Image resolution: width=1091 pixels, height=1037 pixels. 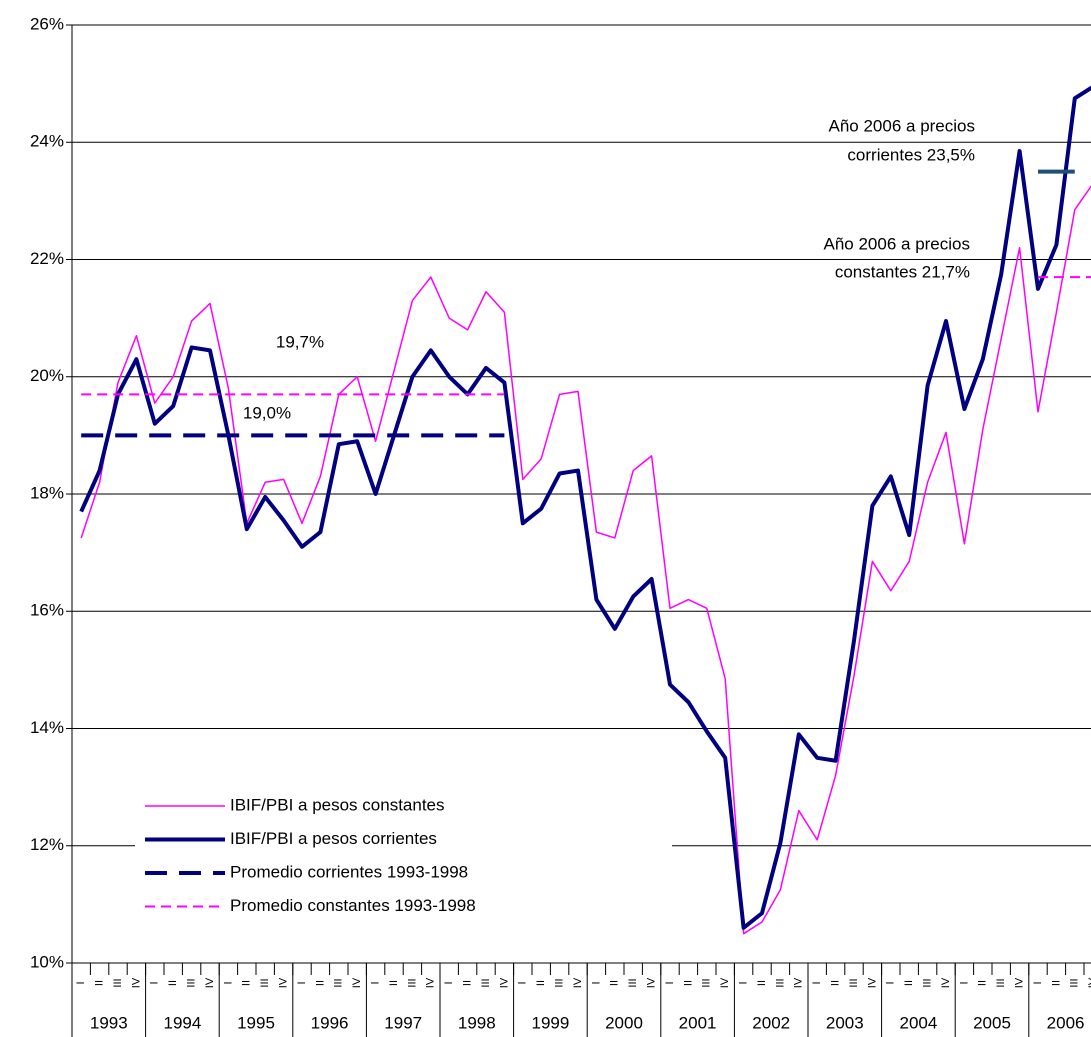 I want to click on y-tick-label: 12%, so click(x=47, y=844).